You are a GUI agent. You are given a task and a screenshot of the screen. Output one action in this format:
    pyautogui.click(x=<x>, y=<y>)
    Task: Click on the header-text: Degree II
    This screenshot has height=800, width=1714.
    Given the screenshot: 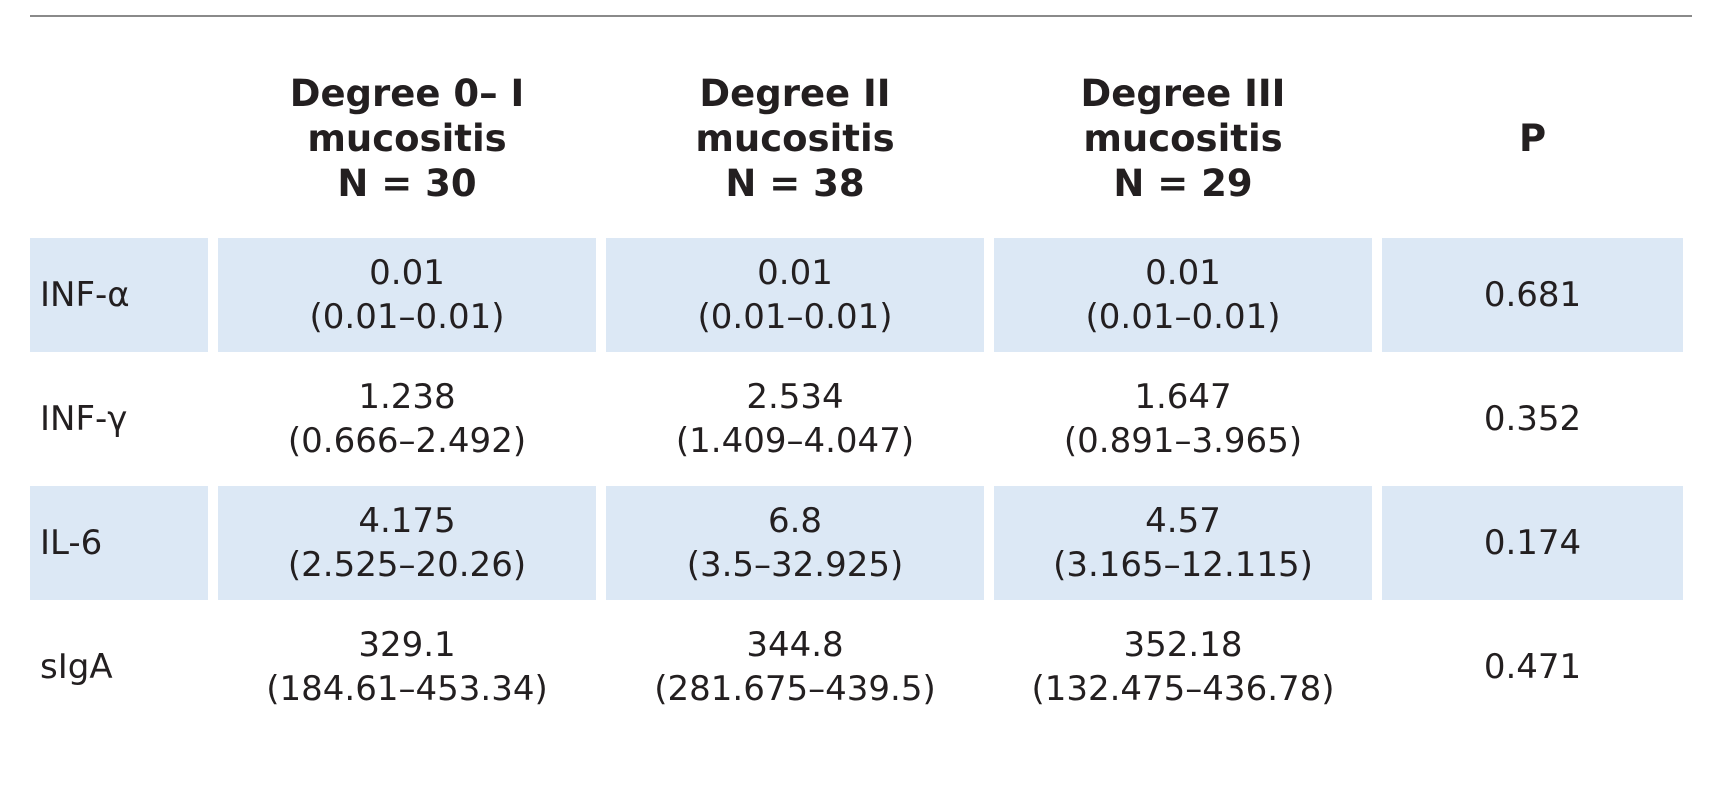 What is the action you would take?
    pyautogui.click(x=795, y=93)
    